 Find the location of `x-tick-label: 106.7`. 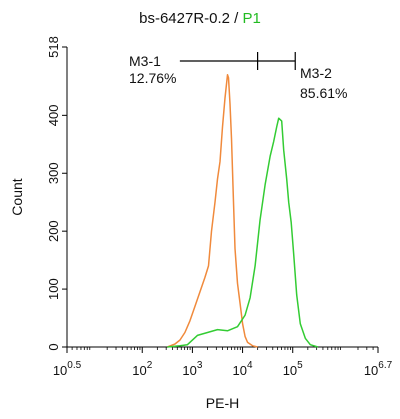

x-tick-label: 106.7 is located at coordinates (378, 369).